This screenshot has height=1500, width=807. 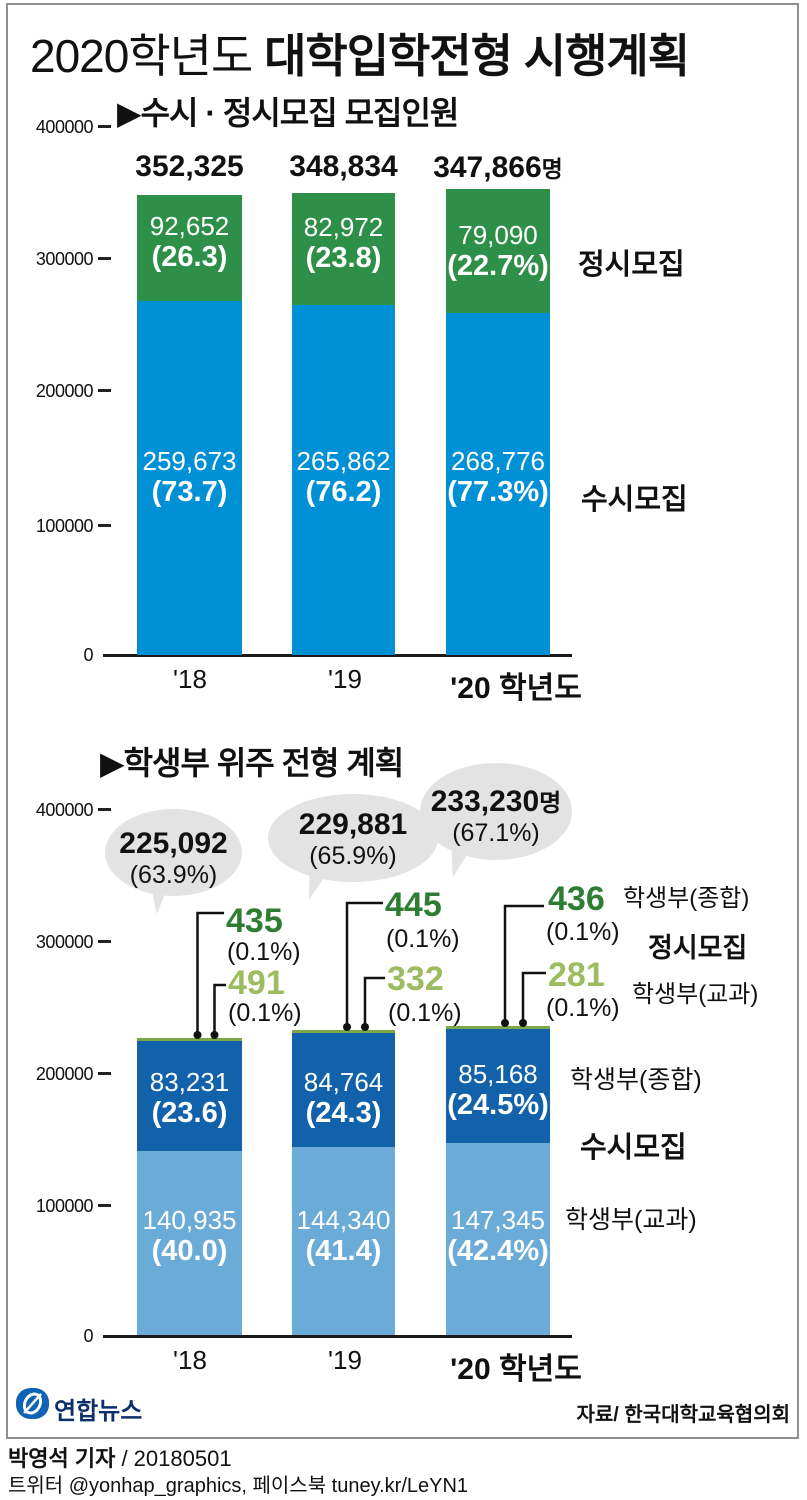 I want to click on chart1-xlabel-18: '18, so click(x=190, y=679).